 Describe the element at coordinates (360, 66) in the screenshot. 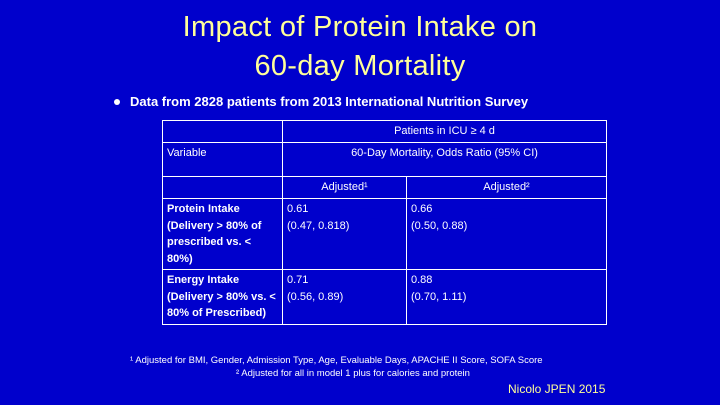

I see `slide-title-line2: 60-day Mortality` at that location.